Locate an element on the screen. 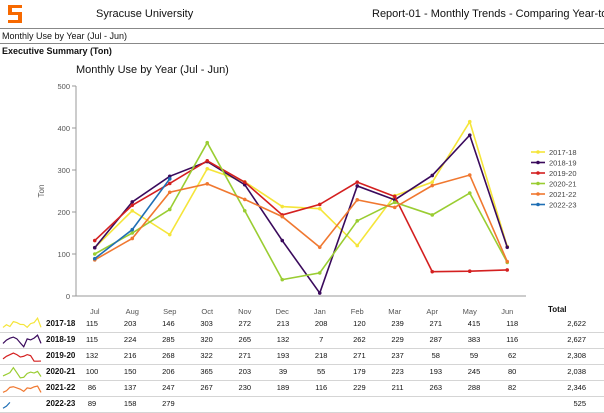  x-tick-label: Jul is located at coordinates (95, 311).